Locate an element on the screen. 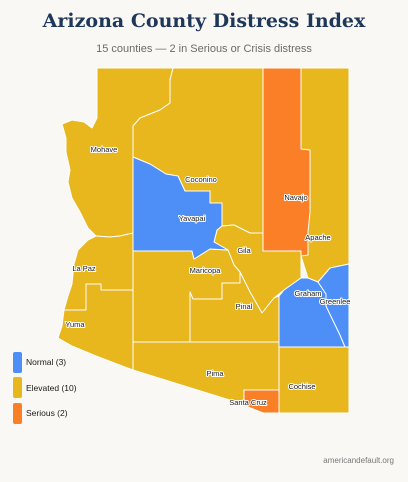 The image size is (408, 482). legend-label-serious: Serious (2) is located at coordinates (47, 413).